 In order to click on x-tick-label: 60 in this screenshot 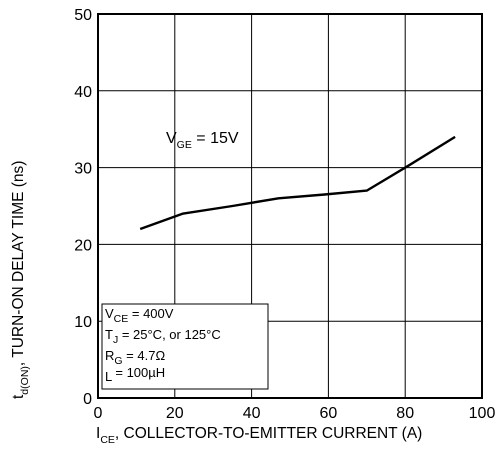, I will do `click(329, 413)`.